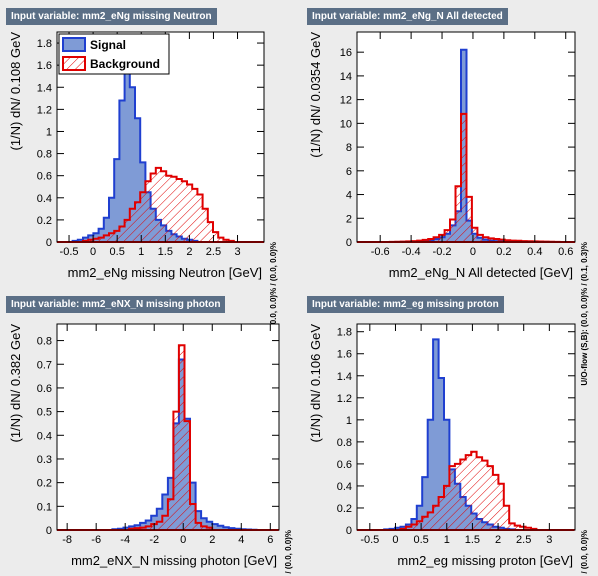 This screenshot has height=576, width=598. Describe the element at coordinates (349, 148) in the screenshot. I see `y-tick-label: 8` at that location.